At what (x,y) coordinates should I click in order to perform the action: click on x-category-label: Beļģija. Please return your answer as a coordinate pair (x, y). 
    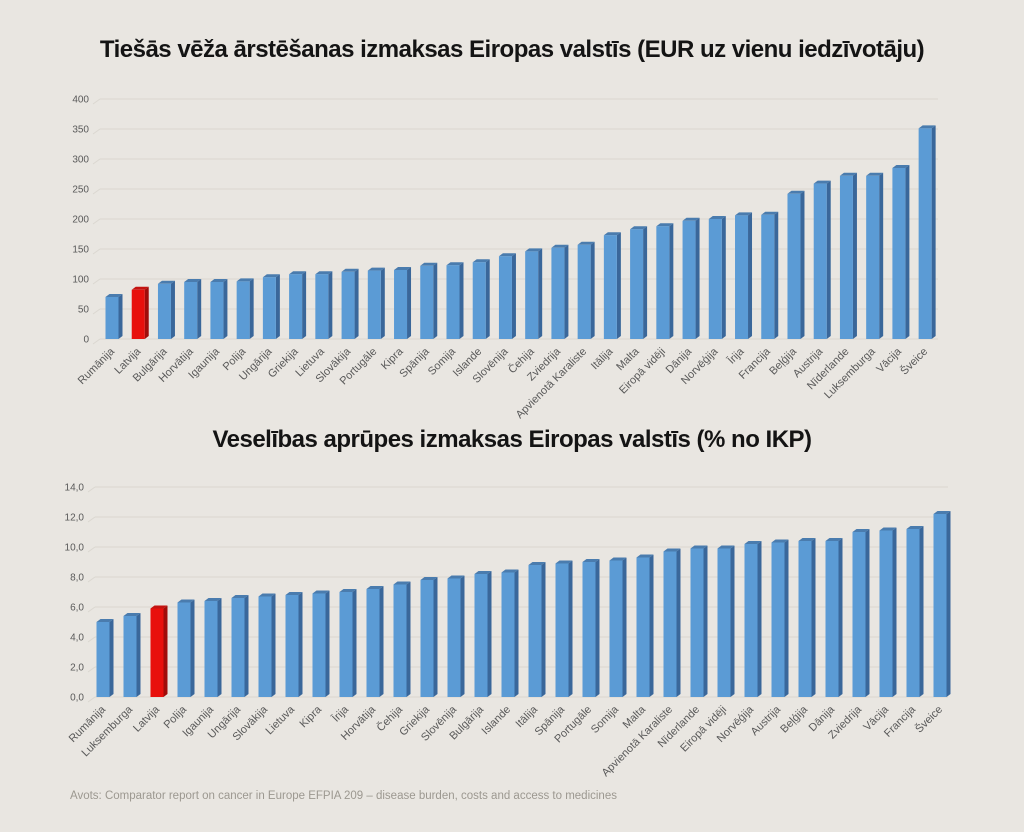
    Looking at the image, I should click on (794, 718).